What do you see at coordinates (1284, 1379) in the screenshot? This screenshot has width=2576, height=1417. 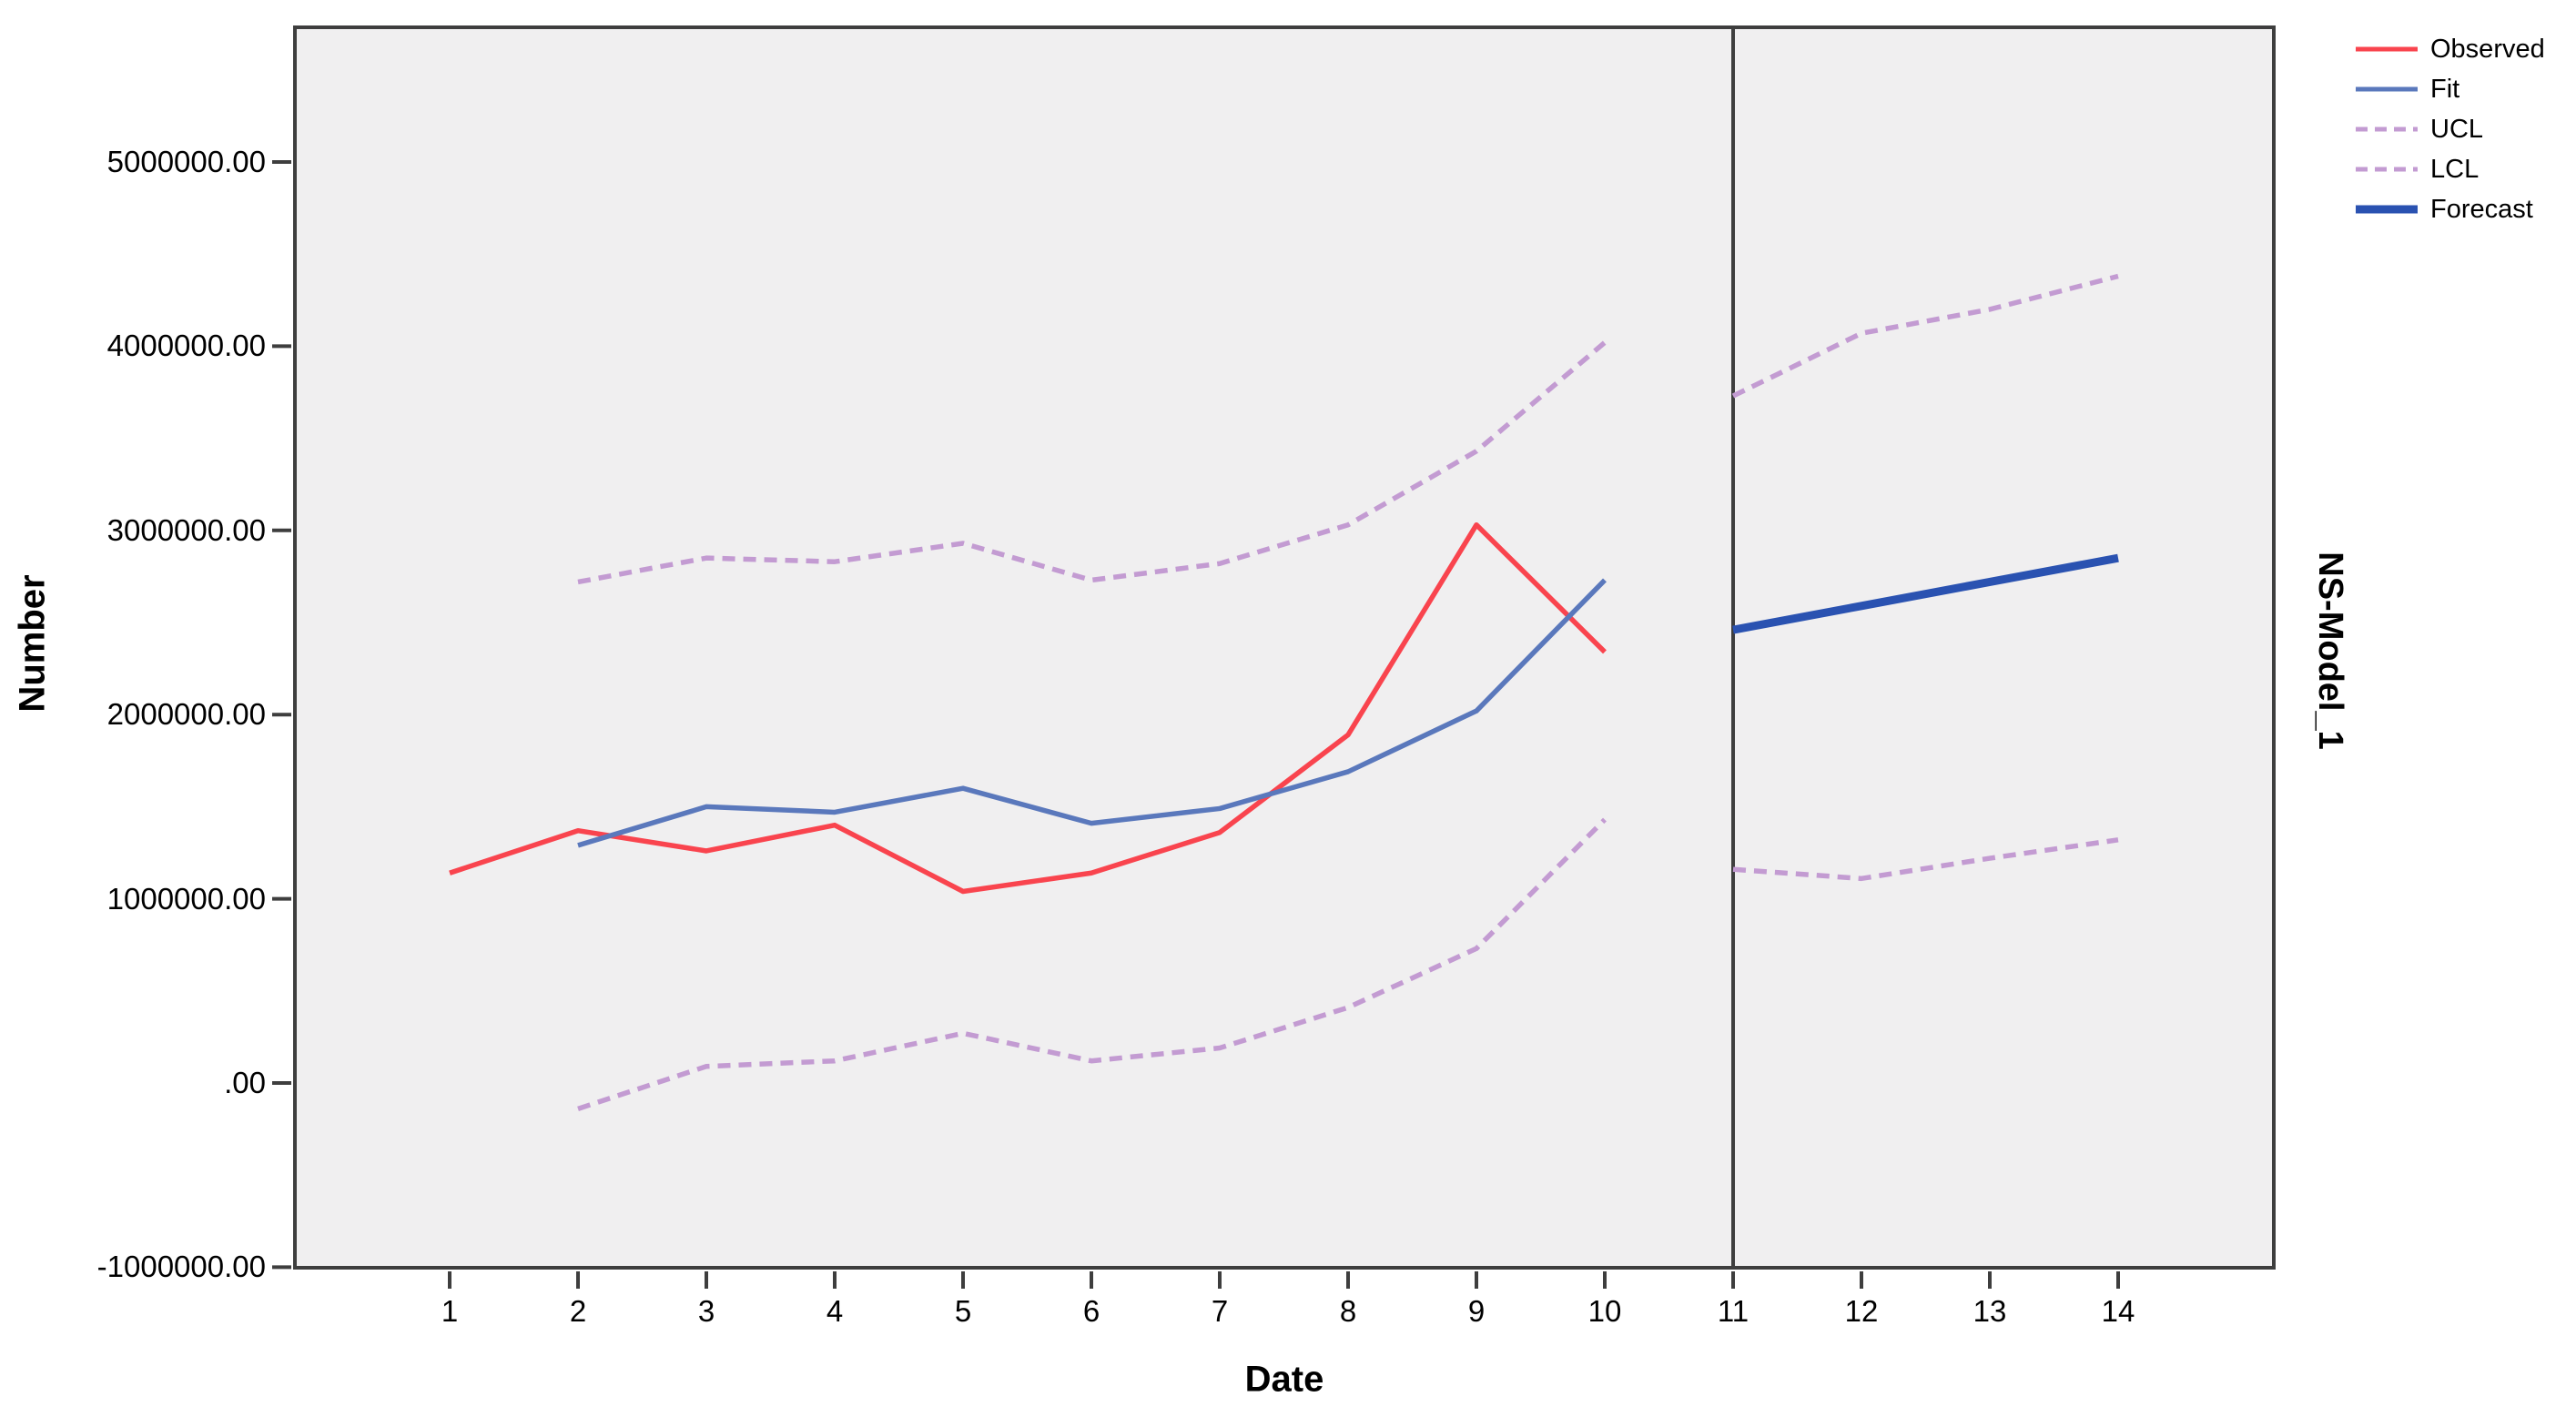 I see `x-axis-title: Date` at bounding box center [1284, 1379].